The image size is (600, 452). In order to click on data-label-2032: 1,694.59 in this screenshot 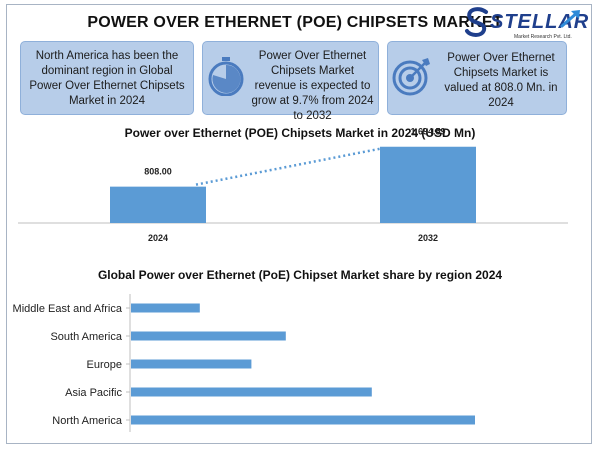, I will do `click(427, 132)`.